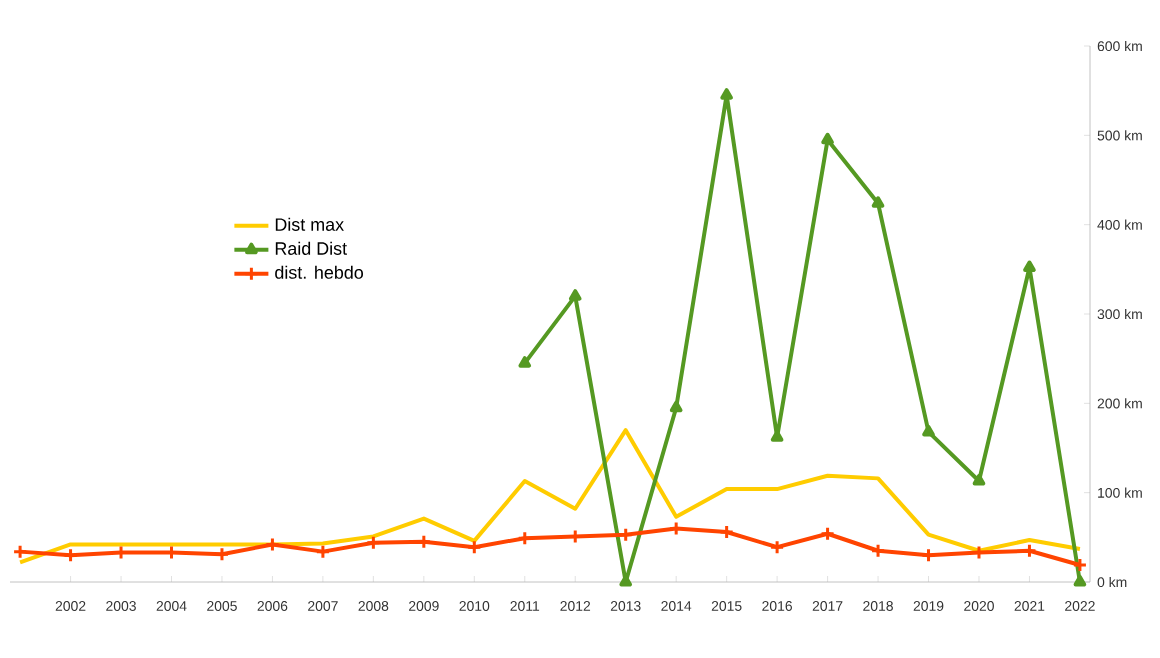 The width and height of the screenshot is (1160, 658). I want to click on legend-label: Dist max, so click(309, 224).